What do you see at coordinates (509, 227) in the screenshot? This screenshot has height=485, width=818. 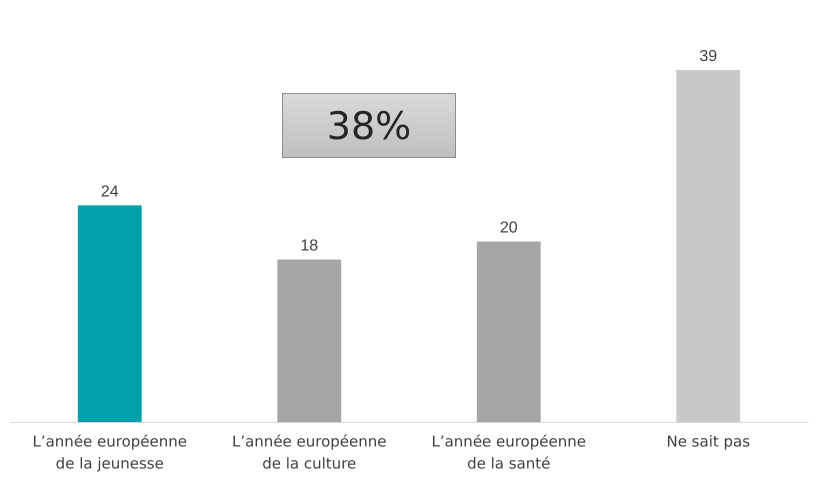 I see `data-label: 20` at bounding box center [509, 227].